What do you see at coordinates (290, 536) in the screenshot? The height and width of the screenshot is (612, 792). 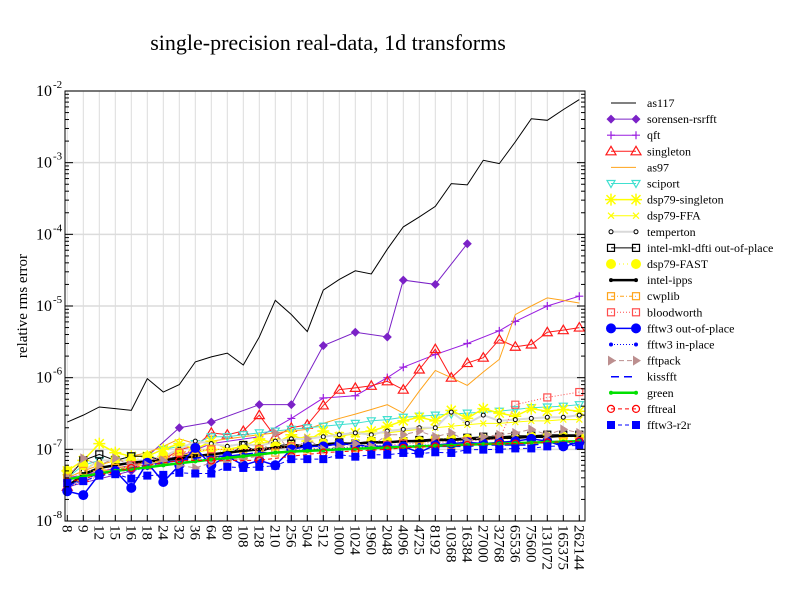 I see `x-tick-label: 256` at bounding box center [290, 536].